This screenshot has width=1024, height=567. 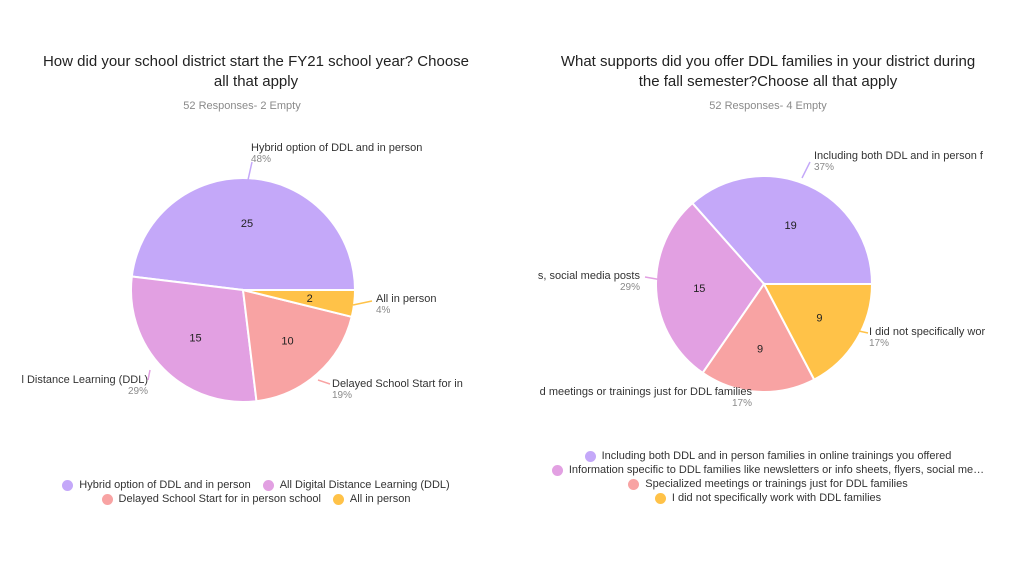 What do you see at coordinates (397, 384) in the screenshot?
I see `callout-label: Delayed School Start for in` at bounding box center [397, 384].